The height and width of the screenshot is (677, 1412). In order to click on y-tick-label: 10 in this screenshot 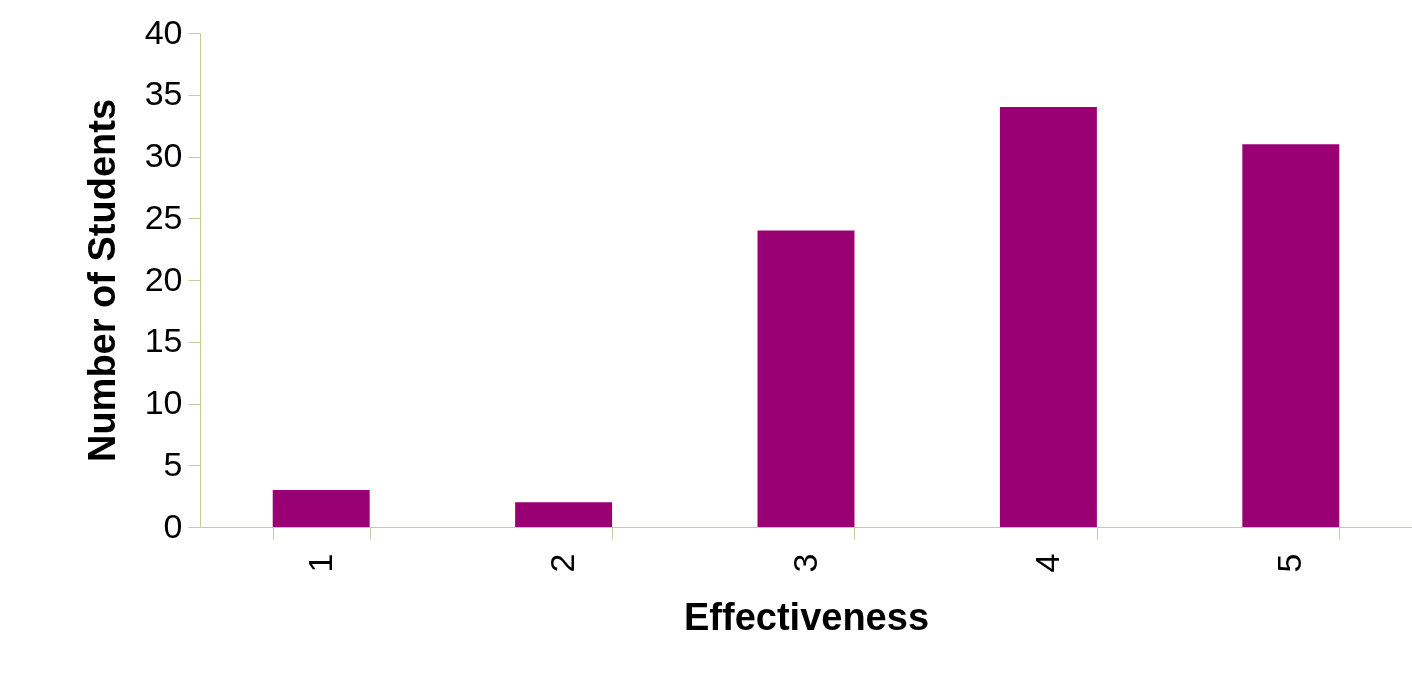, I will do `click(163, 402)`.